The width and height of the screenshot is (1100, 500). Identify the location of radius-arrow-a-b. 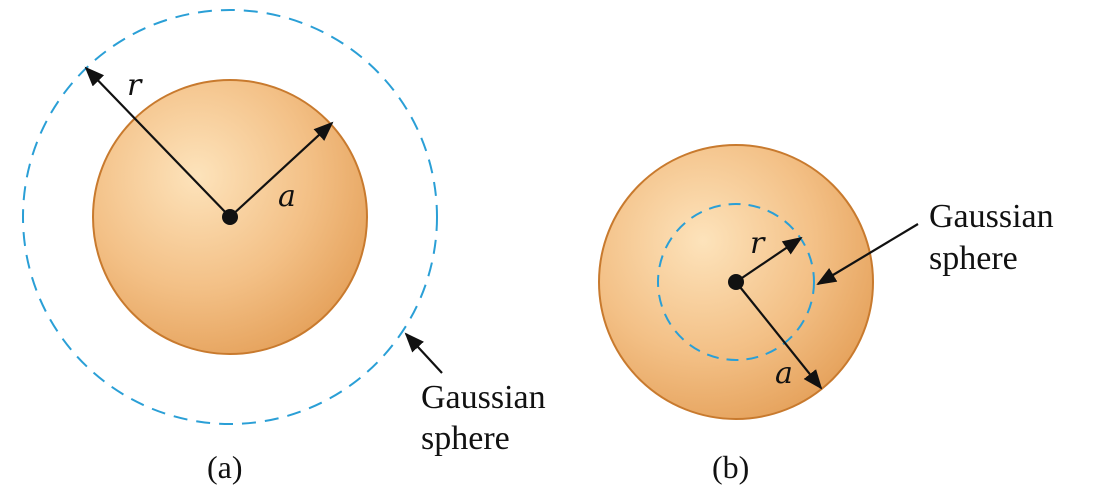
(779, 335).